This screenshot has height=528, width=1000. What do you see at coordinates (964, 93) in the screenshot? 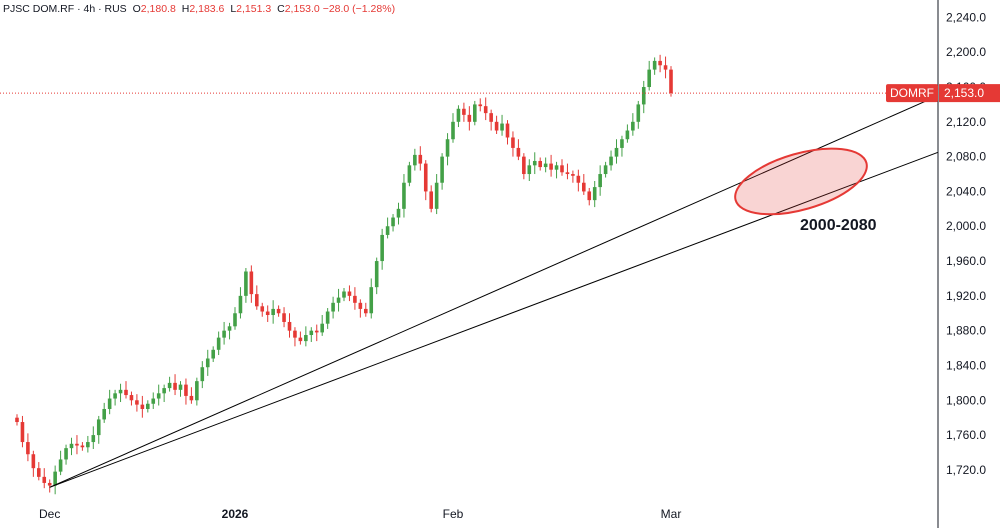
I see `price-tag: 2,153.0` at bounding box center [964, 93].